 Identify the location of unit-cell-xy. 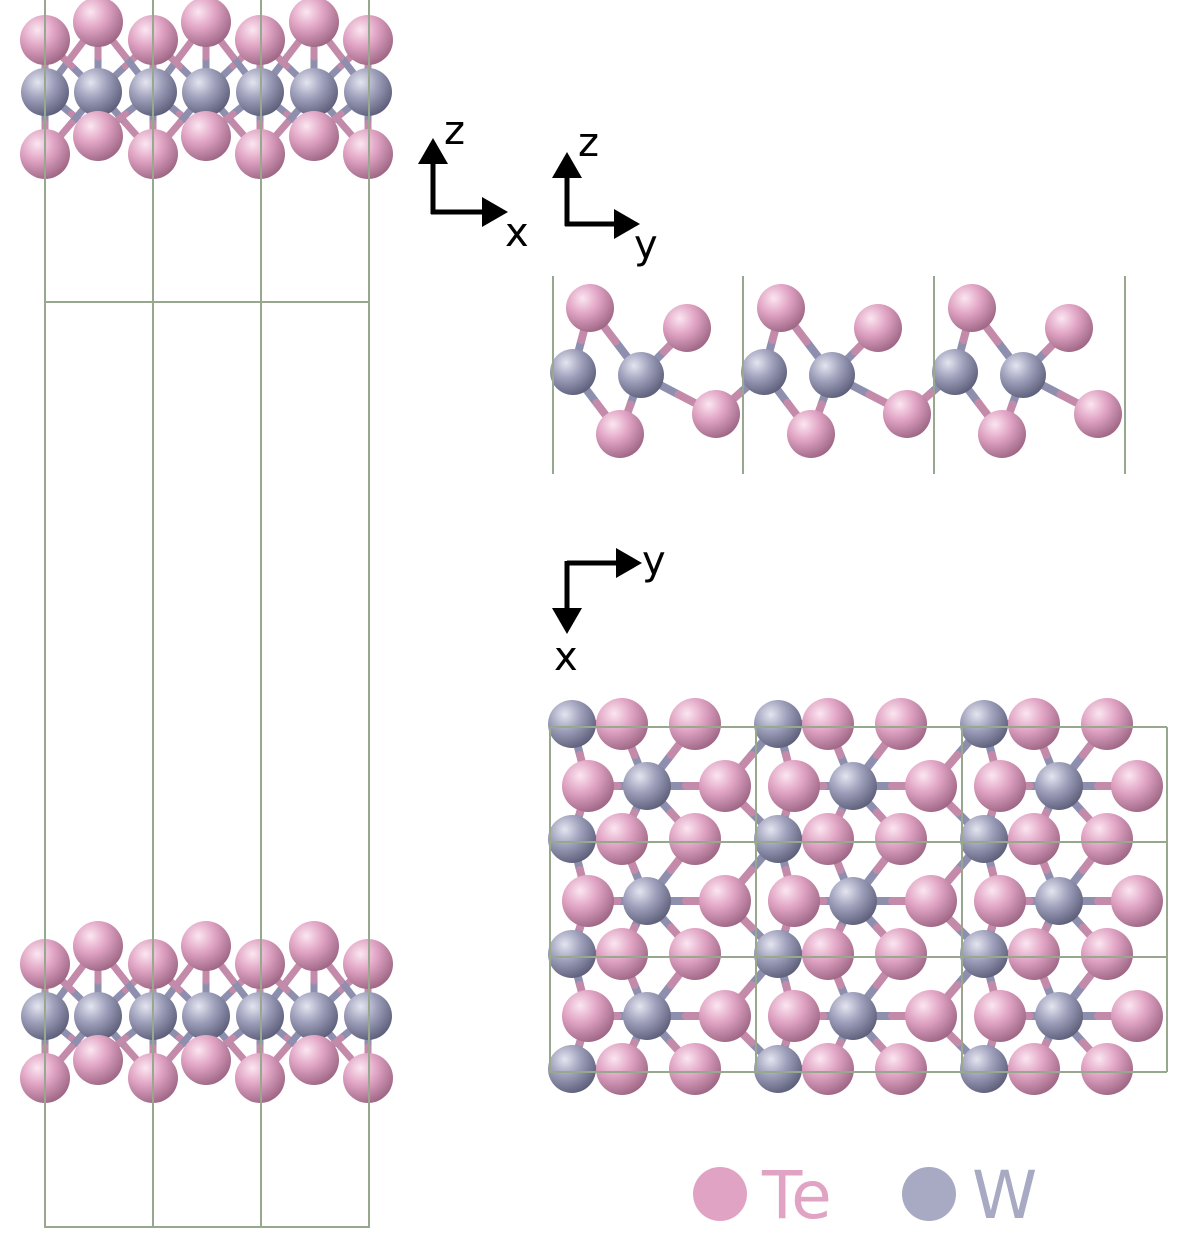
(858, 899).